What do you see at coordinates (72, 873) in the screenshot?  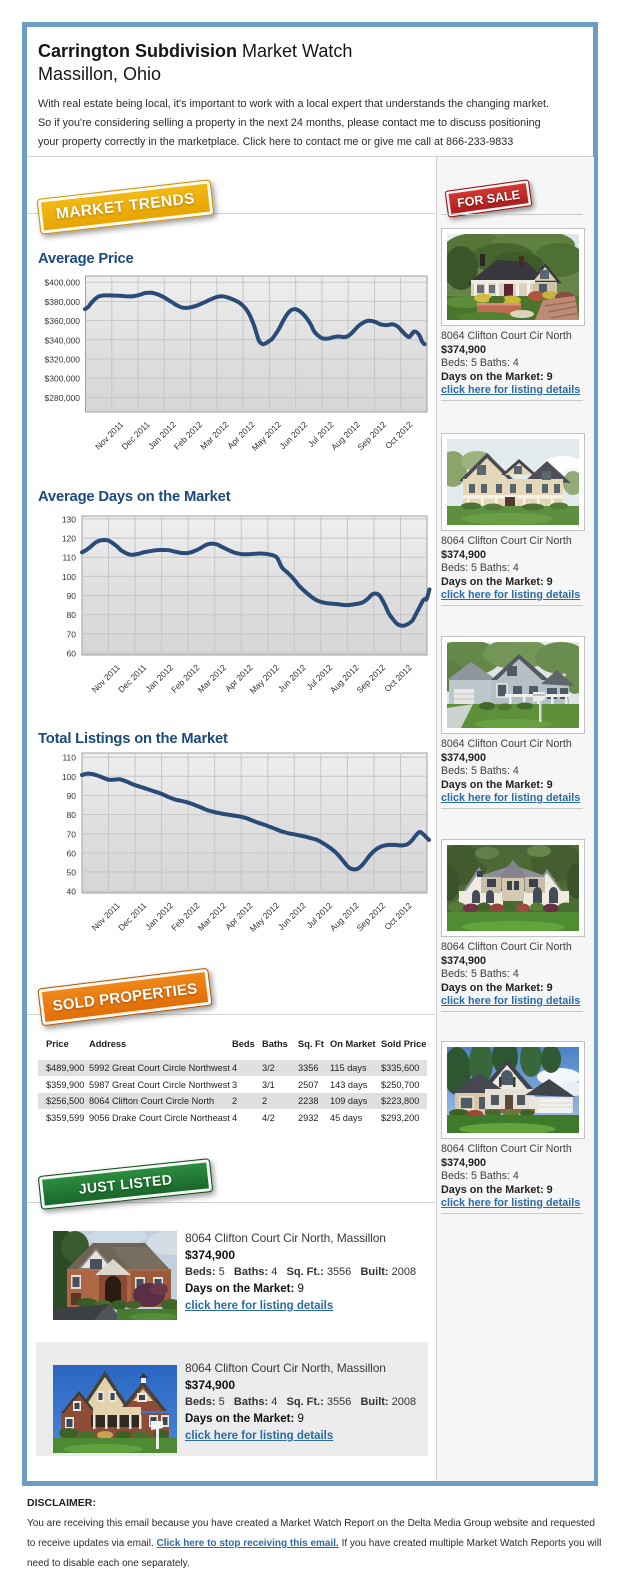 I see `svg-text: 50` at bounding box center [72, 873].